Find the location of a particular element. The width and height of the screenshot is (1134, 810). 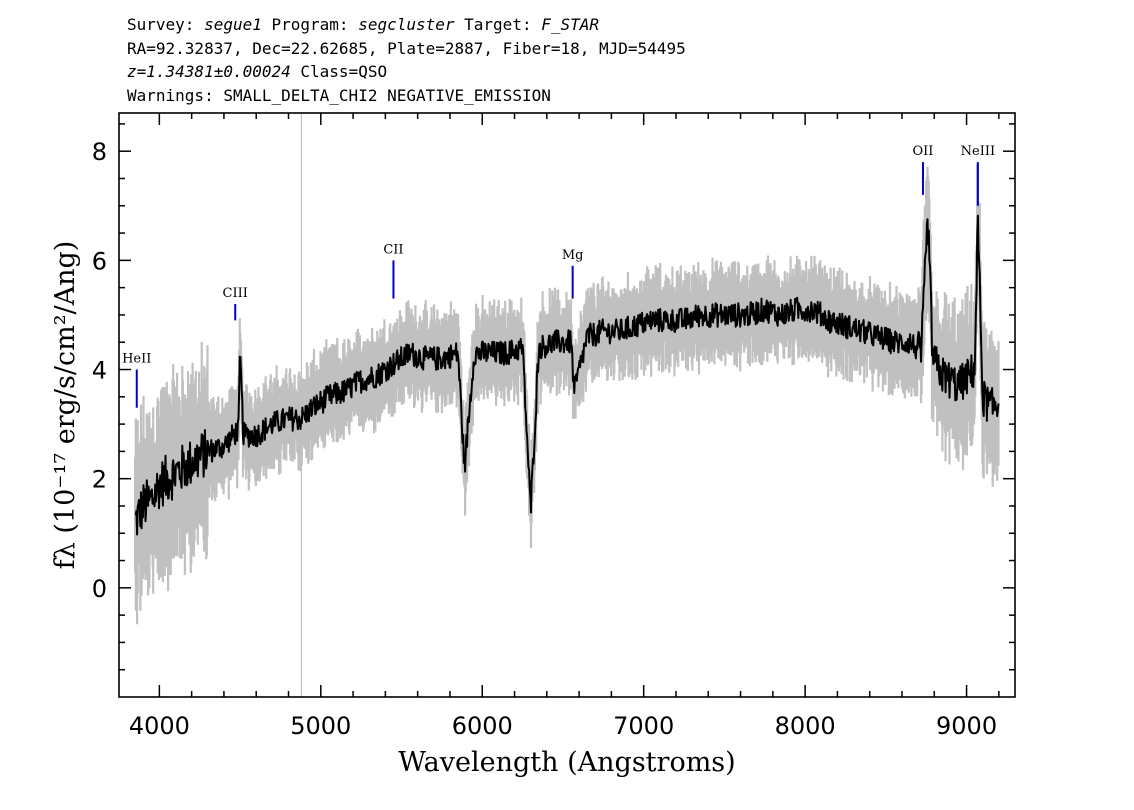

y-tick-label: 6 is located at coordinates (99, 261).